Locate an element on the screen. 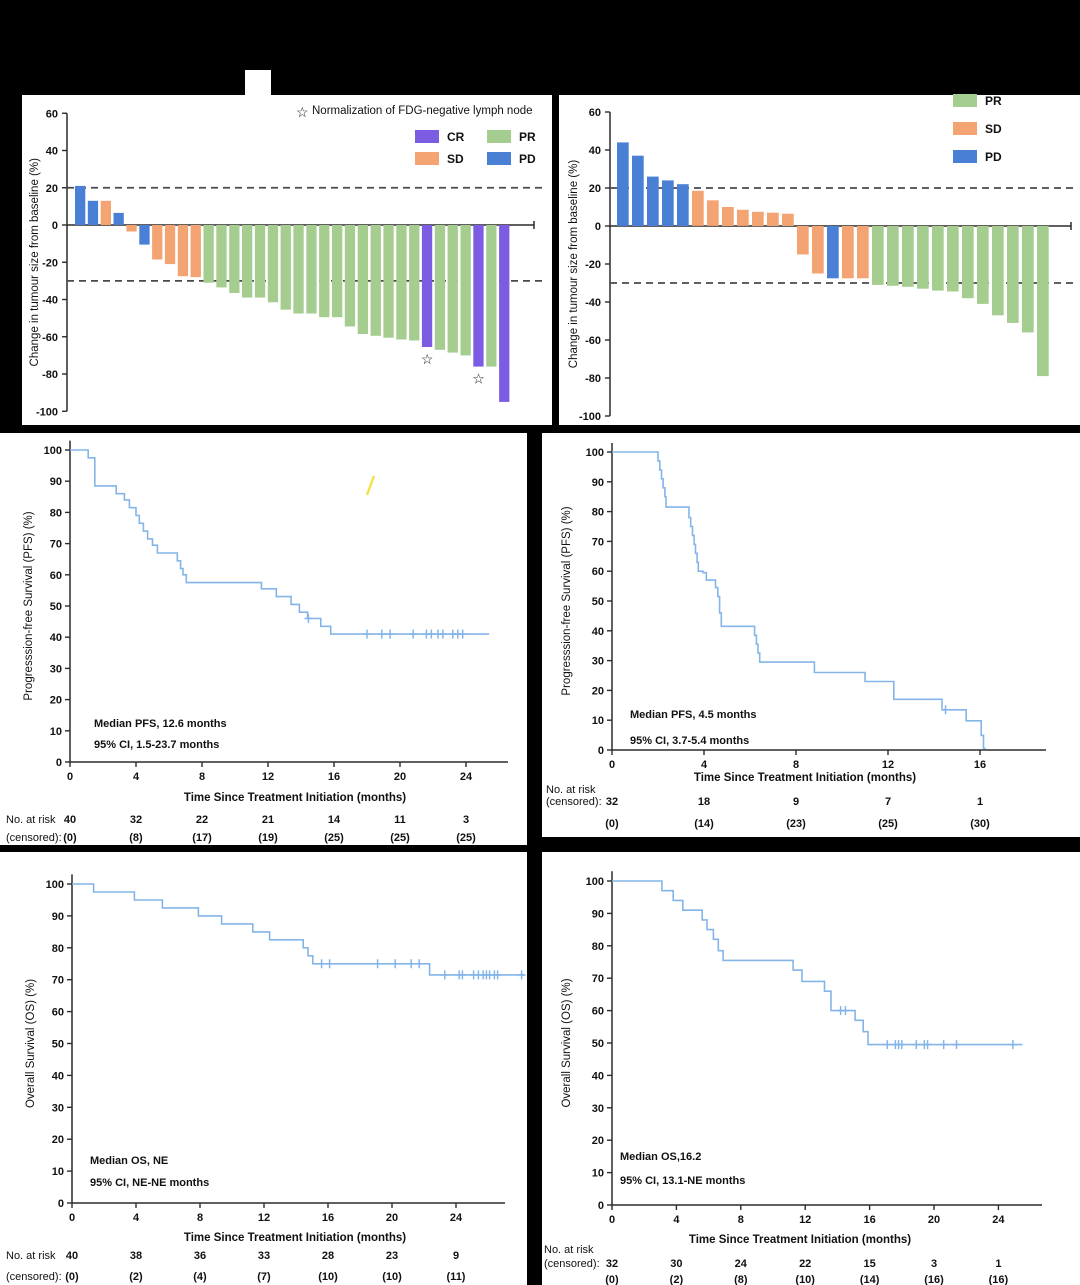  risk-count: 22 is located at coordinates (202, 820).